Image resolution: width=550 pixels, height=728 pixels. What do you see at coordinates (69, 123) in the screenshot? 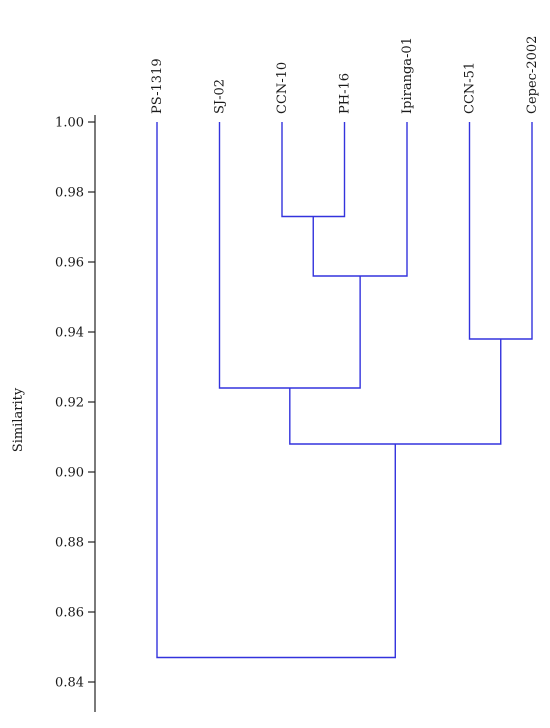
I see `y-tick-label: 1.00` at bounding box center [69, 123].